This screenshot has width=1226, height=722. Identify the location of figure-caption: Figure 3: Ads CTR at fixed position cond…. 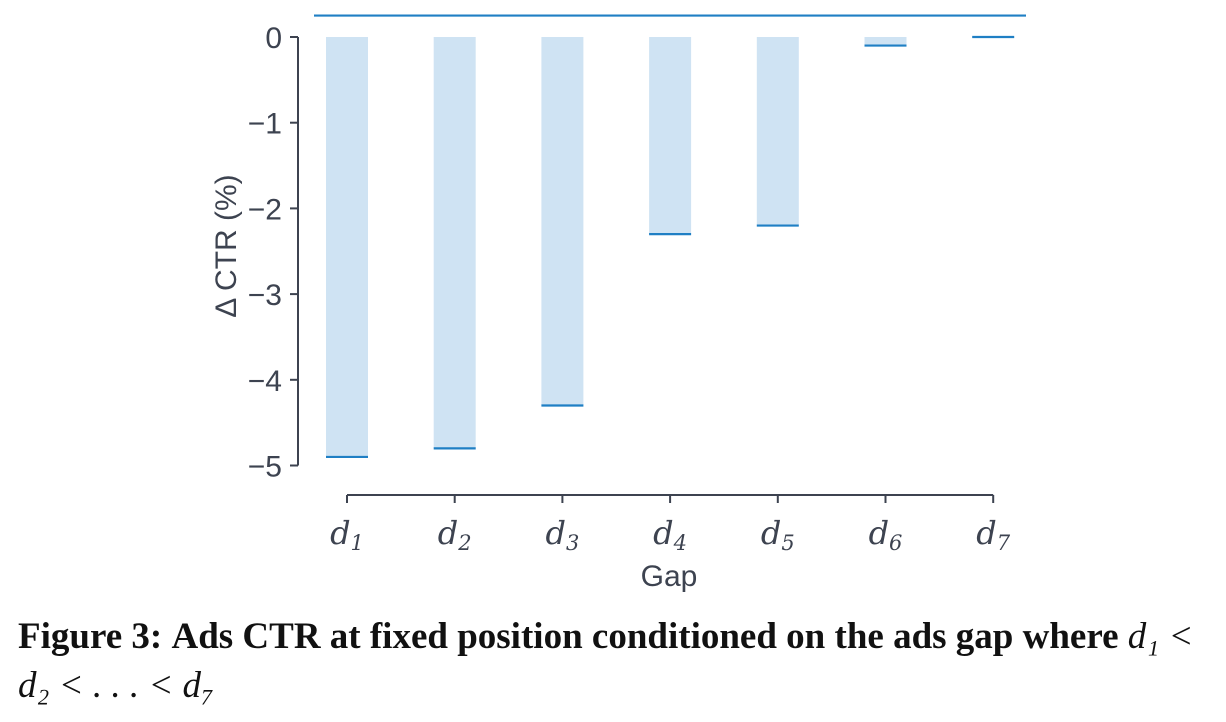
(615, 661).